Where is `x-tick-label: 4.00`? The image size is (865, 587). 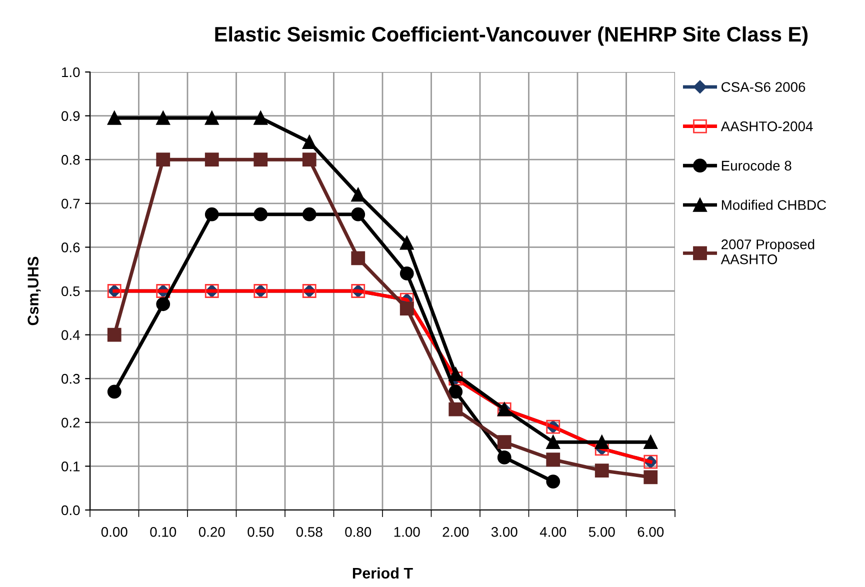
x-tick-label: 4.00 is located at coordinates (553, 532).